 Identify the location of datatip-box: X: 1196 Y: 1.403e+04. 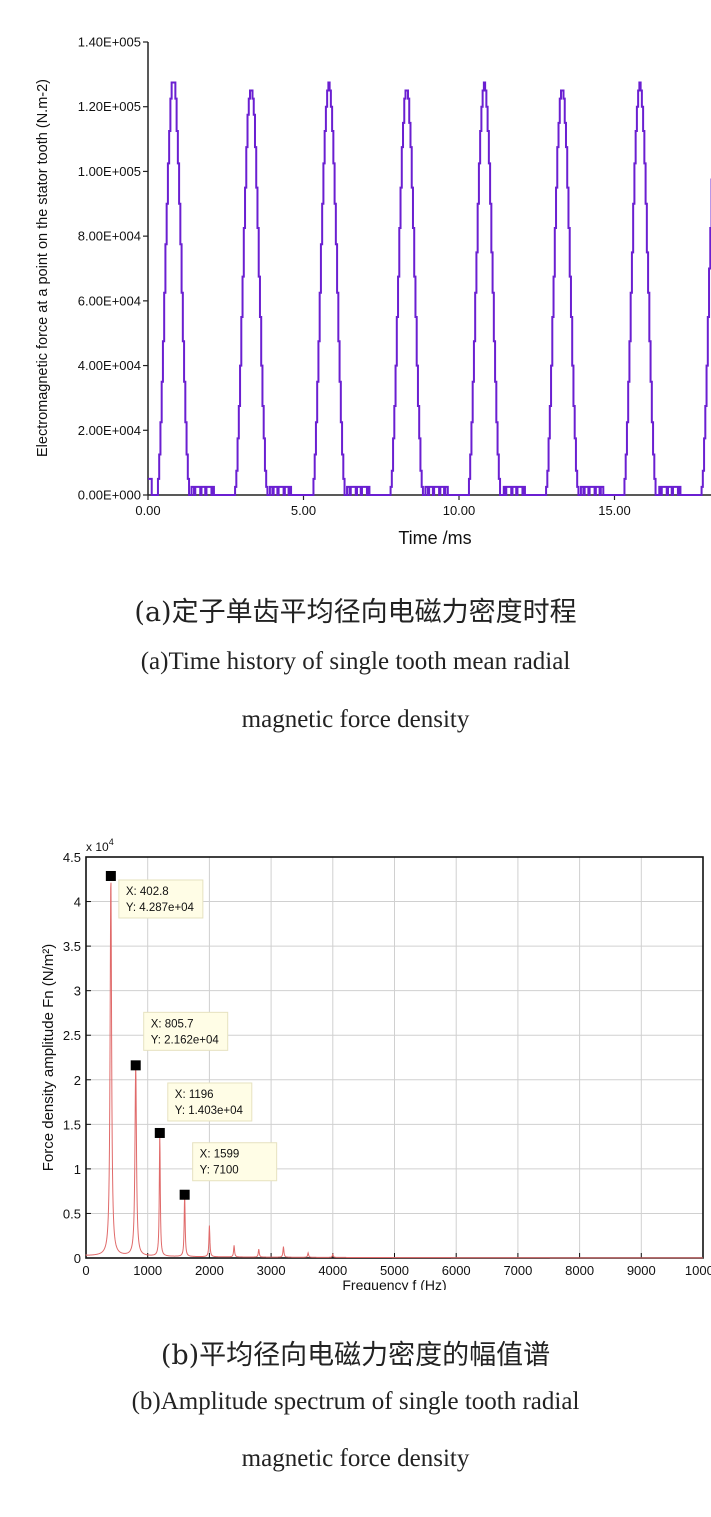
(210, 1102).